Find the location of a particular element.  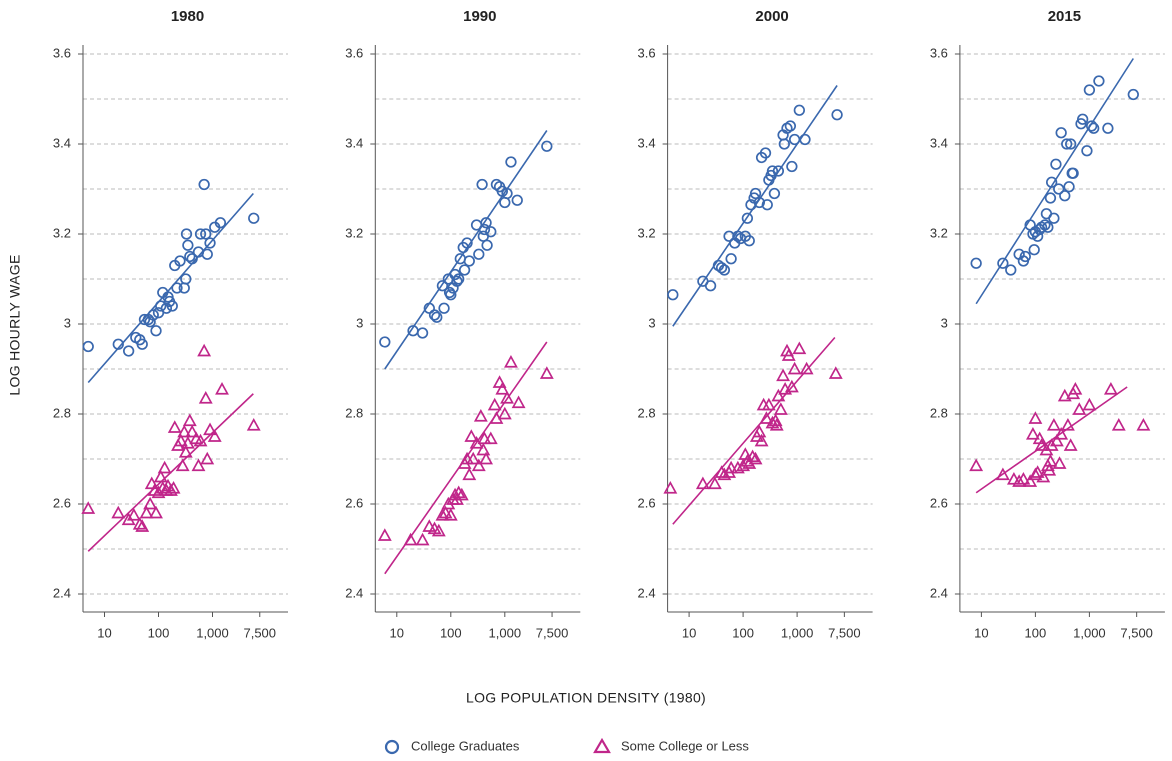

panel-title: 1990 is located at coordinates (479, 16).